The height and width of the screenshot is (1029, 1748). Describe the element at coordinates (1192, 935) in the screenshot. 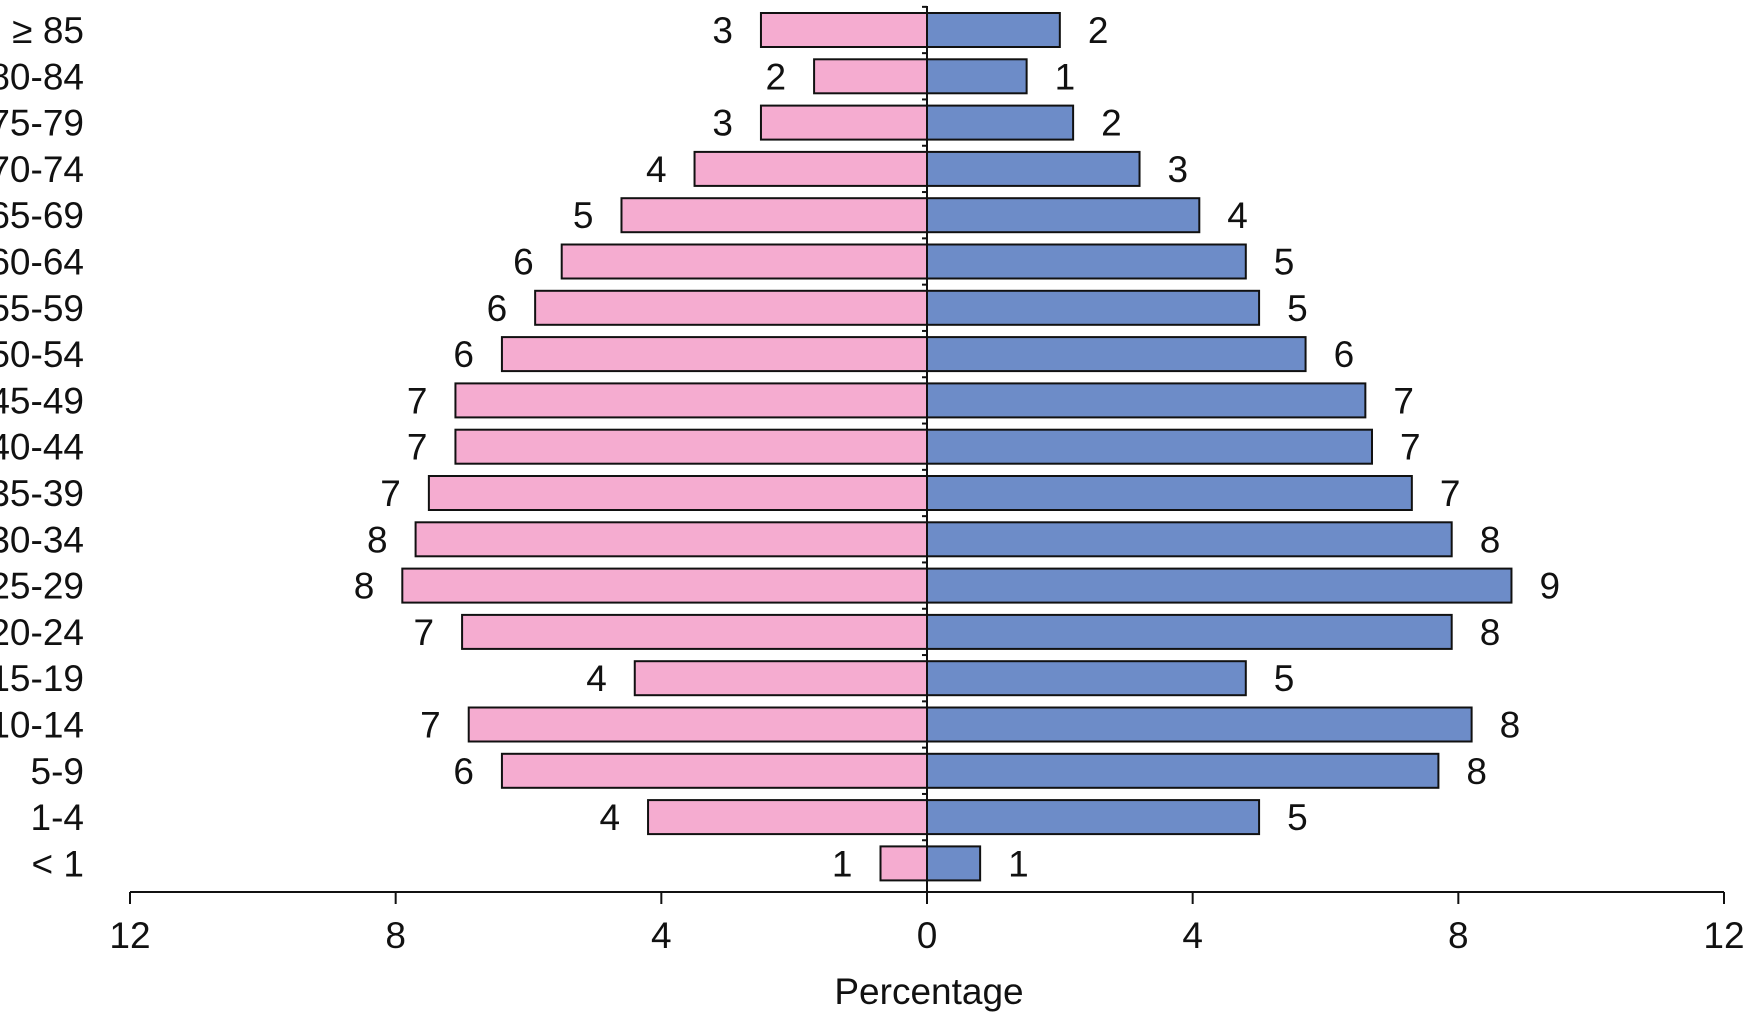

I see `x-tick-label: 4` at that location.